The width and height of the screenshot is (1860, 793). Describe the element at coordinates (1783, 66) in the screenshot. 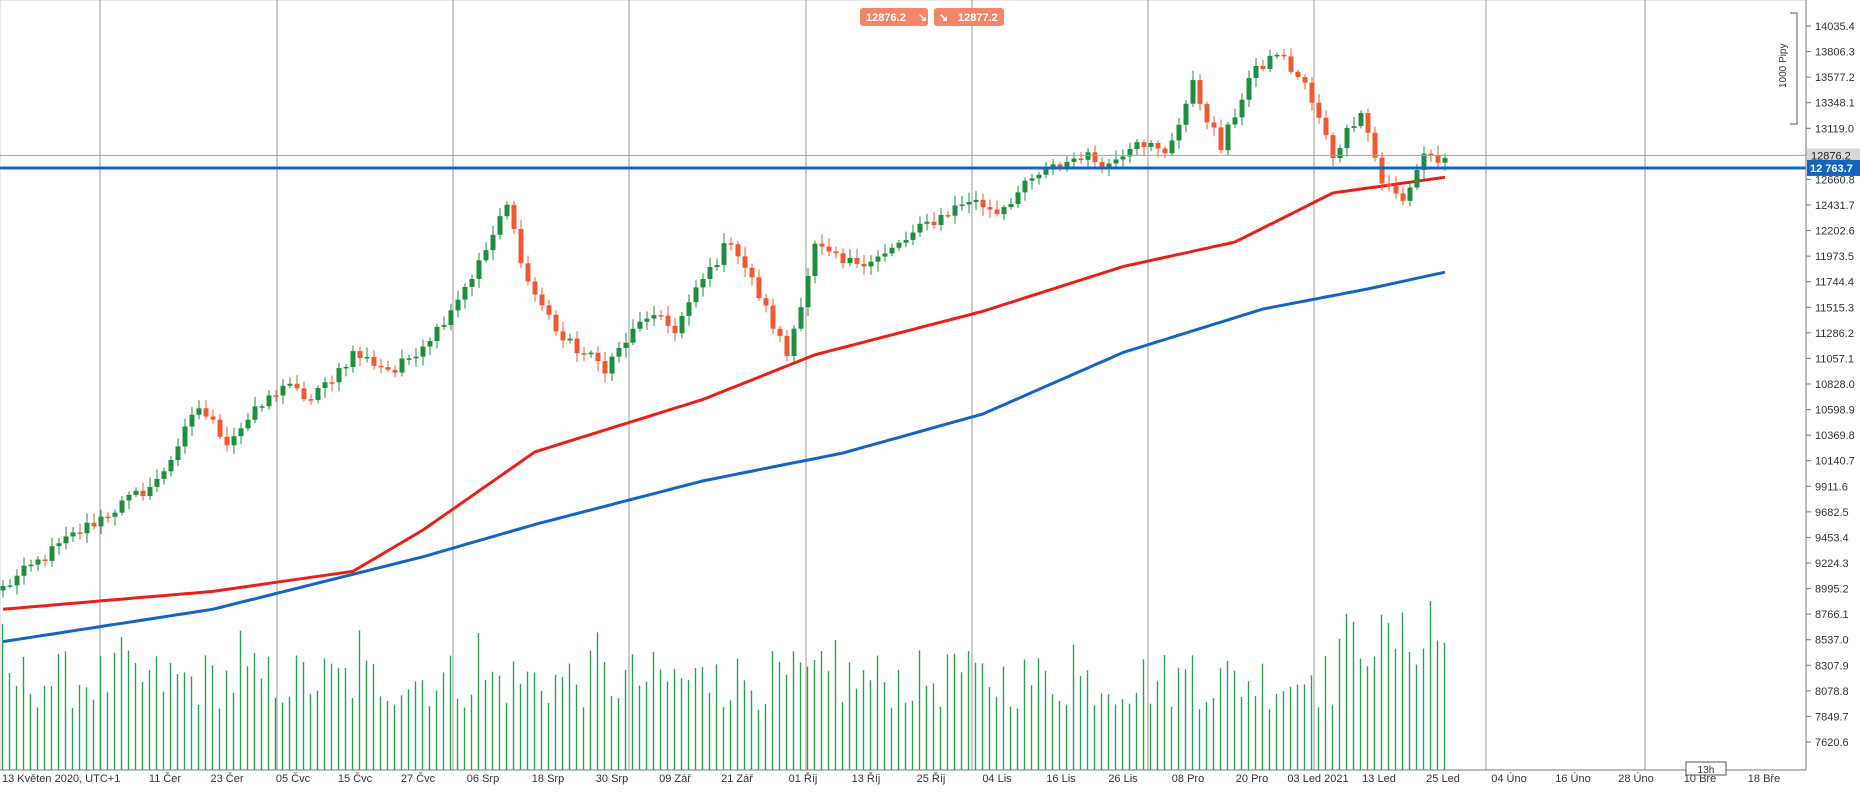

I see `scale-label: 1000 Pipy` at that location.